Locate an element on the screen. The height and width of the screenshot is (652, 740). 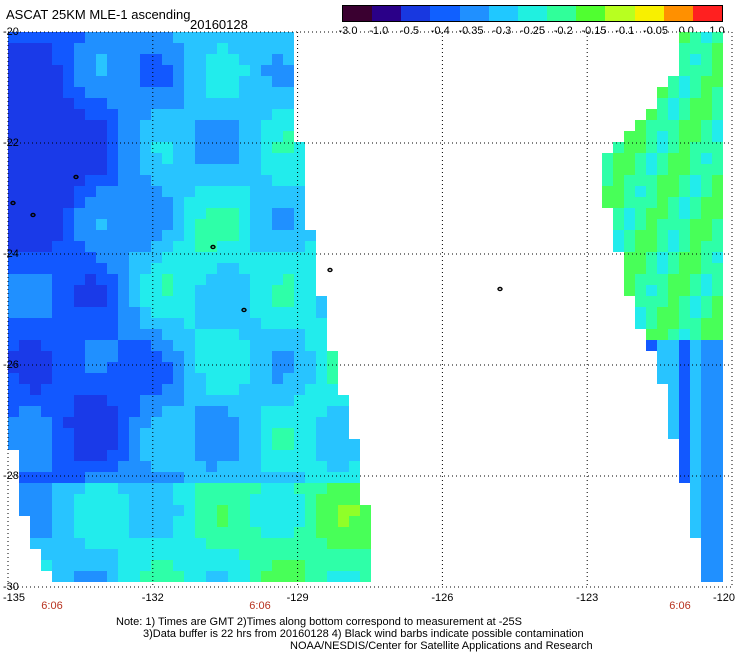
colorbar-segment is located at coordinates (532, 13).